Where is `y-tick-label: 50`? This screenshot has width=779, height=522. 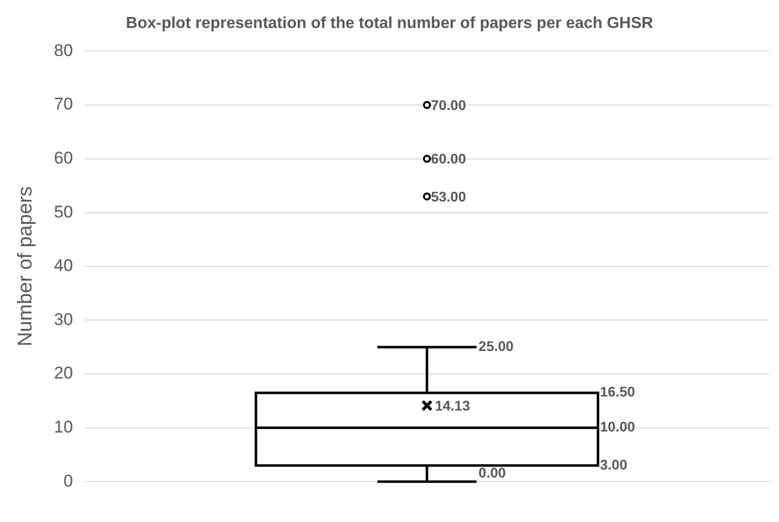 y-tick-label: 50 is located at coordinates (63, 212).